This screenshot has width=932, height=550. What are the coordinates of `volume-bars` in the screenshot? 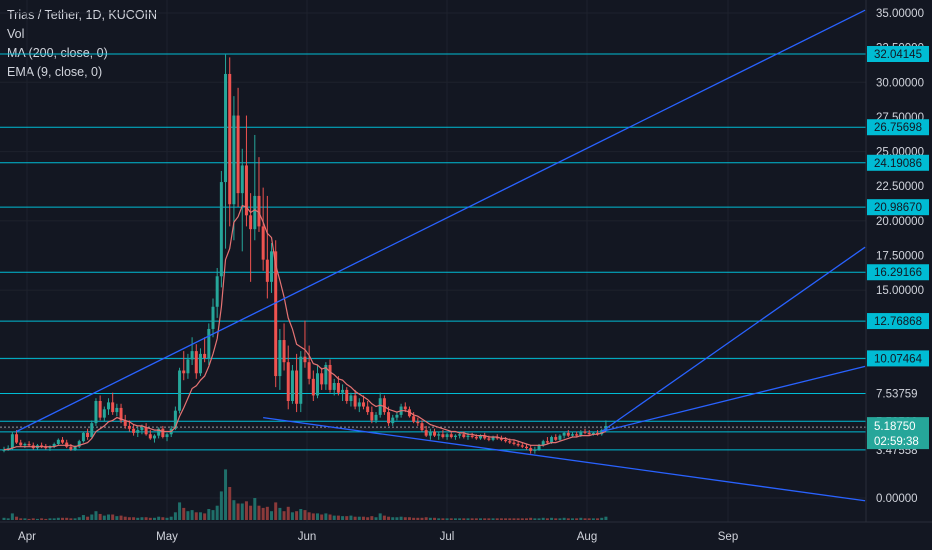 It's located at (305, 494).